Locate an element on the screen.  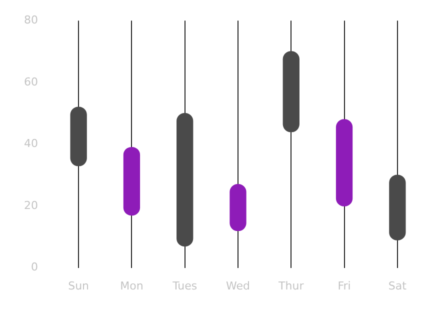
x-tick-label: Wed is located at coordinates (238, 285).